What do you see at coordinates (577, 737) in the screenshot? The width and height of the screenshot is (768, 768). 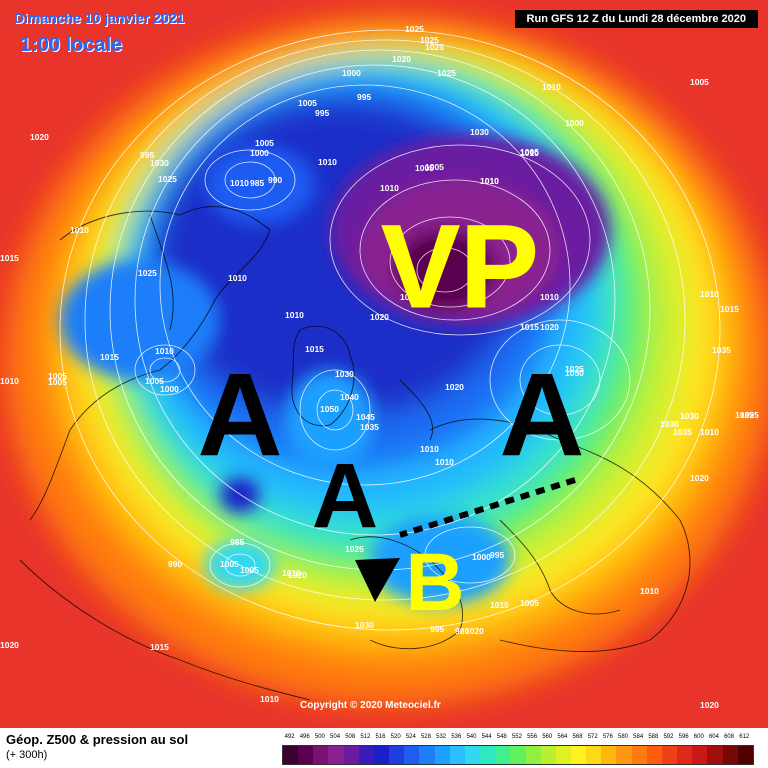 I see `scale-value: 568` at bounding box center [577, 737].